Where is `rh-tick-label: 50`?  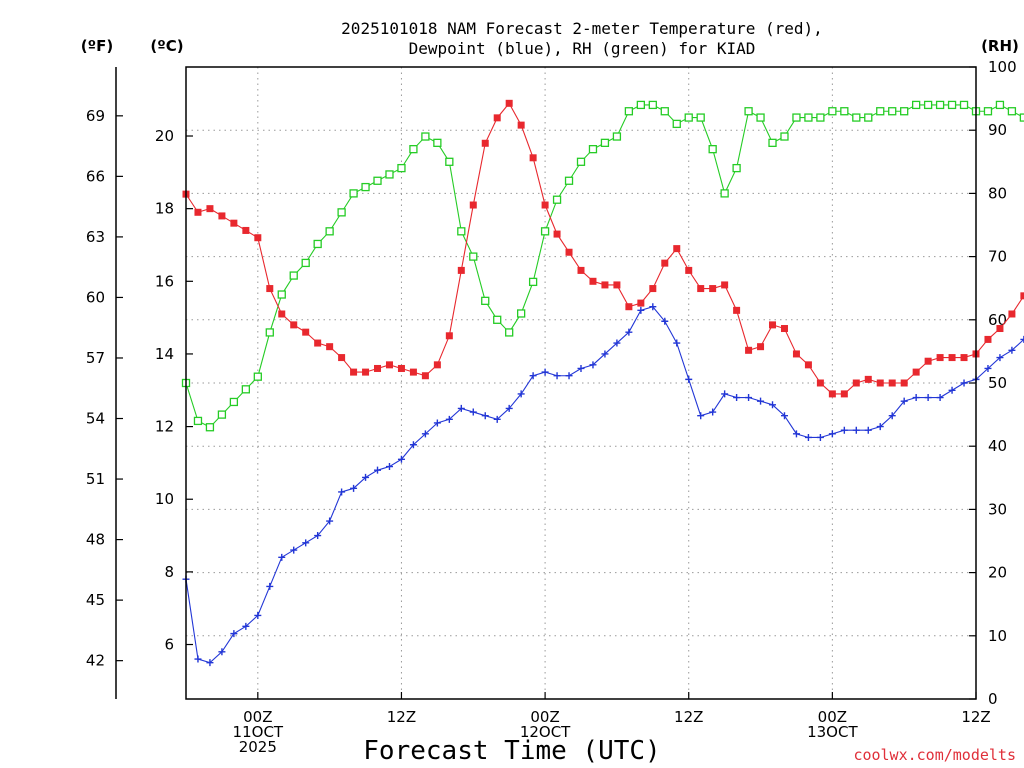 rh-tick-label: 50 is located at coordinates (997, 383).